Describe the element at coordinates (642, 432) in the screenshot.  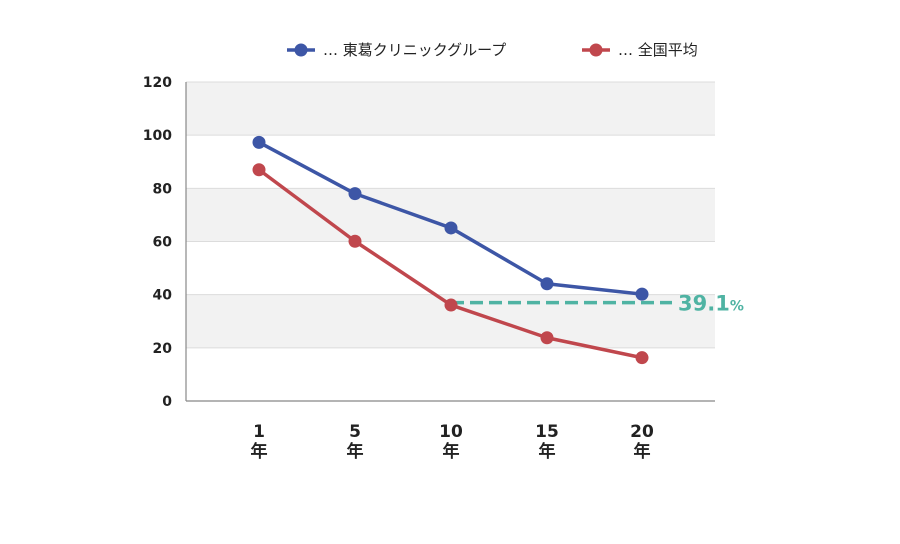
I see `x-tick-label: 20` at that location.